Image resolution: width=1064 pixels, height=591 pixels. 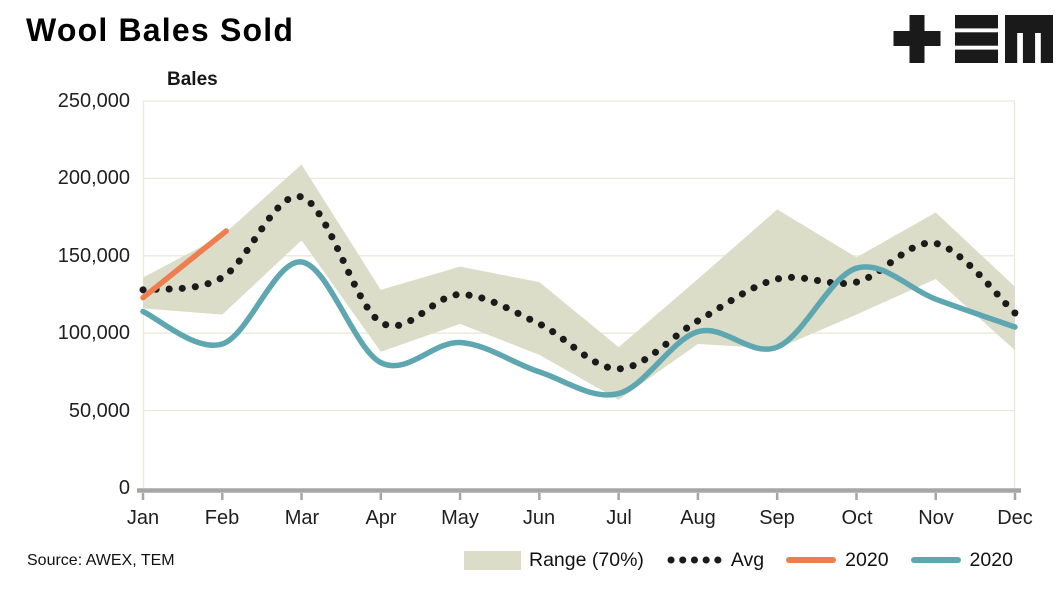 What do you see at coordinates (619, 518) in the screenshot?
I see `x-tick-label: Jul` at bounding box center [619, 518].